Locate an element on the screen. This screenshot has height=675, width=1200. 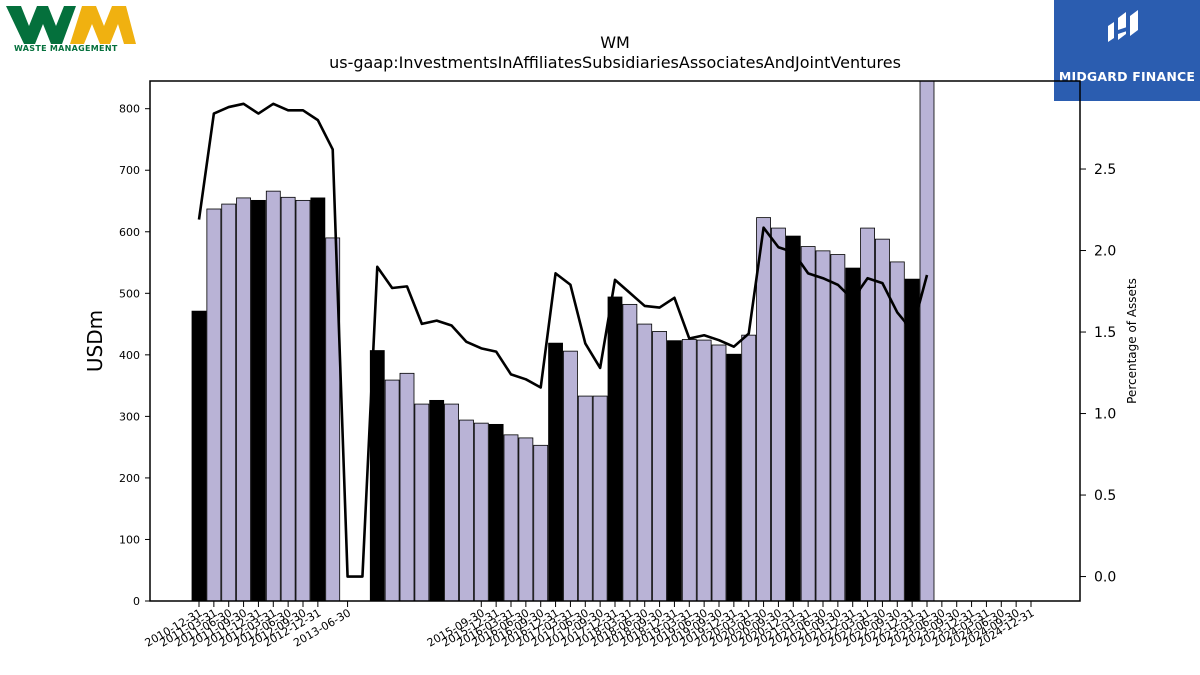
midgard-logo-mark is located at coordinates (1123, 26).